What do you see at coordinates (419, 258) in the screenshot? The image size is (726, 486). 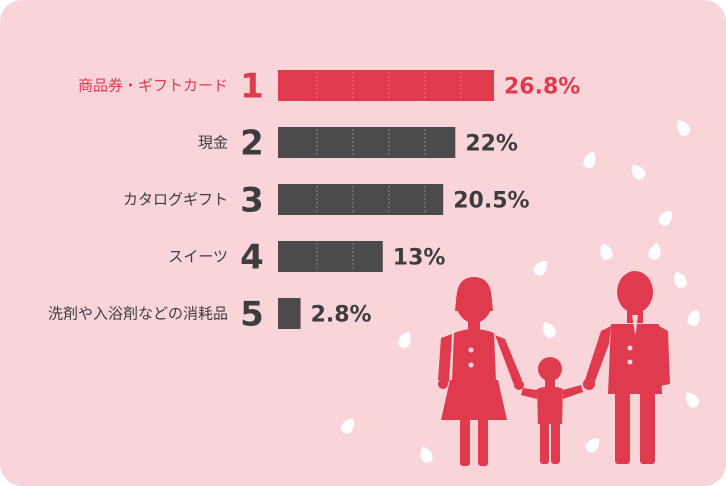 I see `value-label: 13%` at bounding box center [419, 258].